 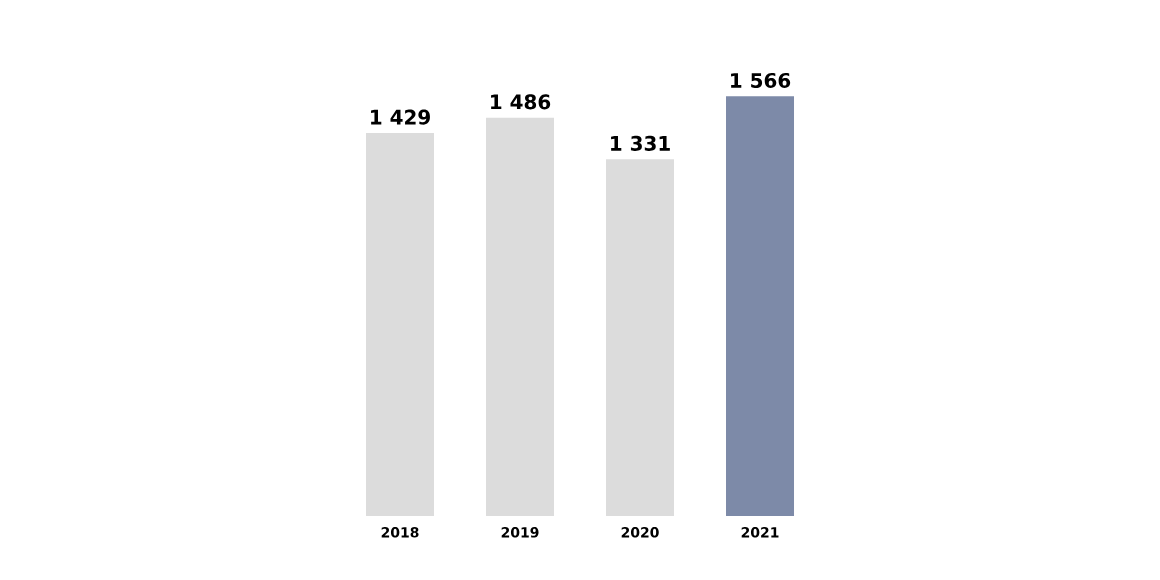 What do you see at coordinates (761, 80) in the screenshot?
I see `data-label: 1 566` at bounding box center [761, 80].